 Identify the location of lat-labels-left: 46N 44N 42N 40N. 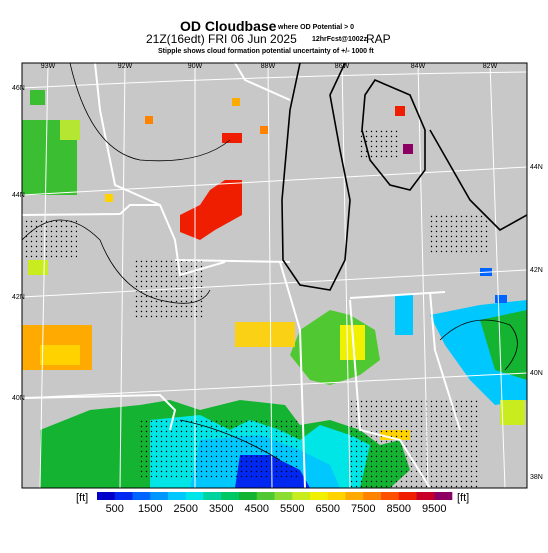
(18, 243).